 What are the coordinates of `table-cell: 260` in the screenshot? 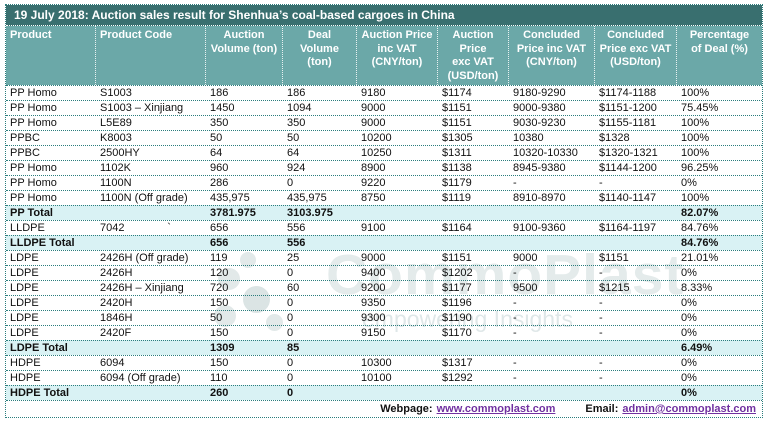 It's located at (219, 393).